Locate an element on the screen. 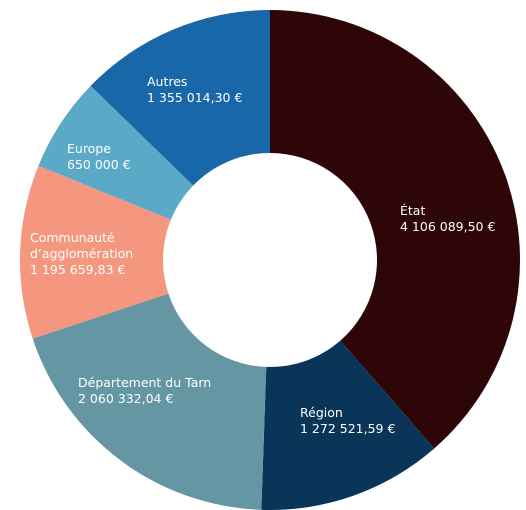 The width and height of the screenshot is (526, 510). slice-label: Europe 650 000 € is located at coordinates (117, 157).